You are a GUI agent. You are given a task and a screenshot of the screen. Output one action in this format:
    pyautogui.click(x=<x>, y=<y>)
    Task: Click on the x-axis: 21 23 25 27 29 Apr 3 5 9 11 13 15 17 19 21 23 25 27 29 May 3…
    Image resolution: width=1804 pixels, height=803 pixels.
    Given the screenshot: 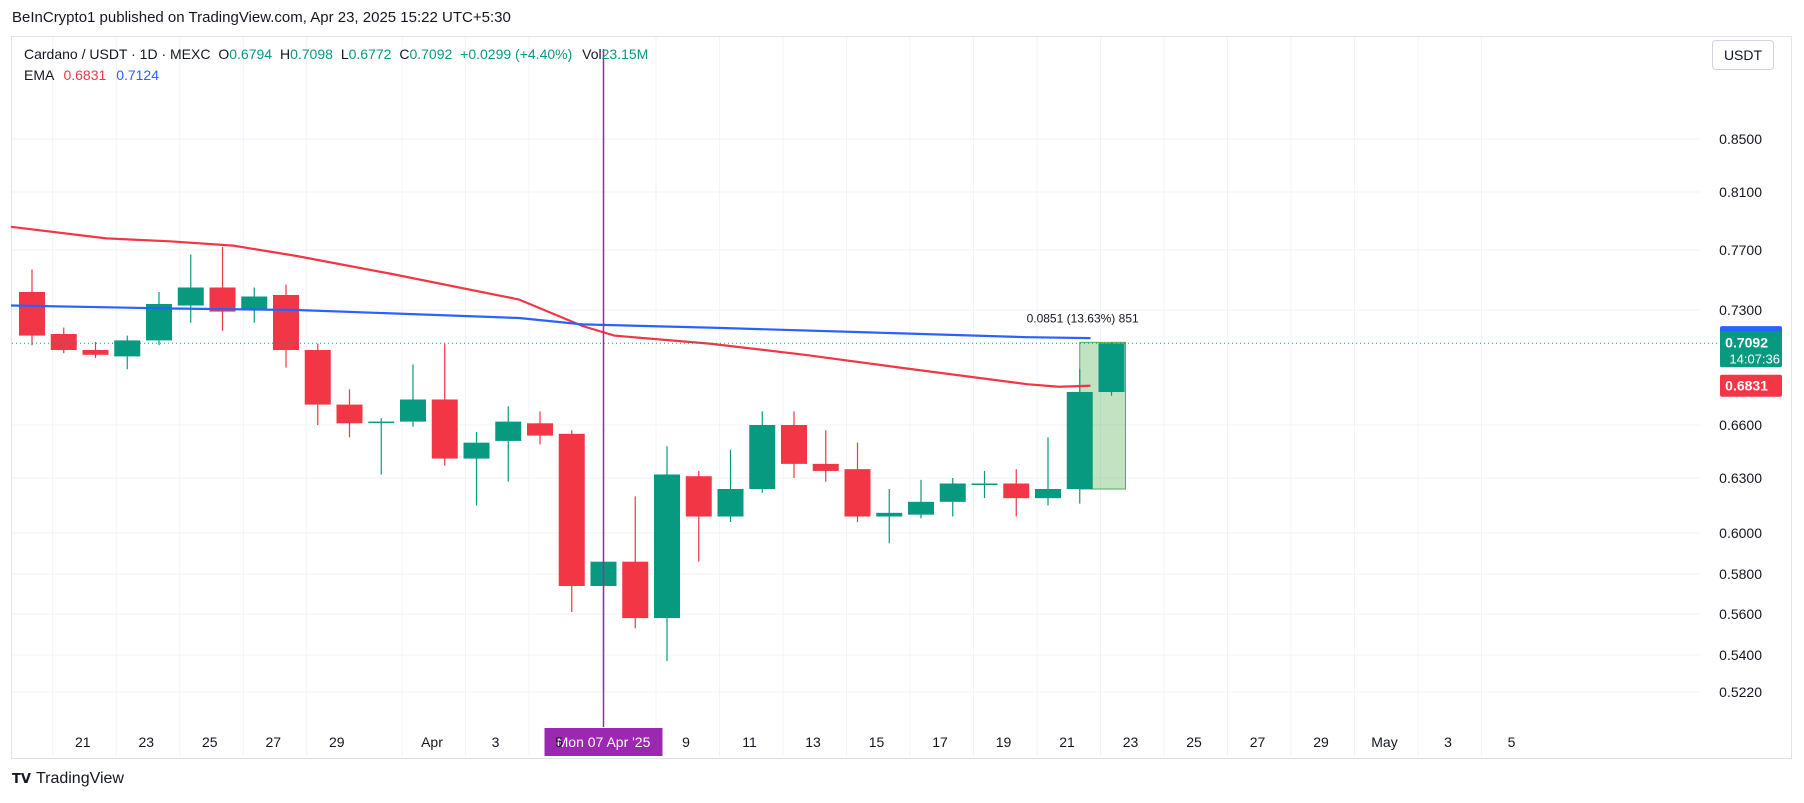 What is the action you would take?
    pyautogui.click(x=795, y=742)
    